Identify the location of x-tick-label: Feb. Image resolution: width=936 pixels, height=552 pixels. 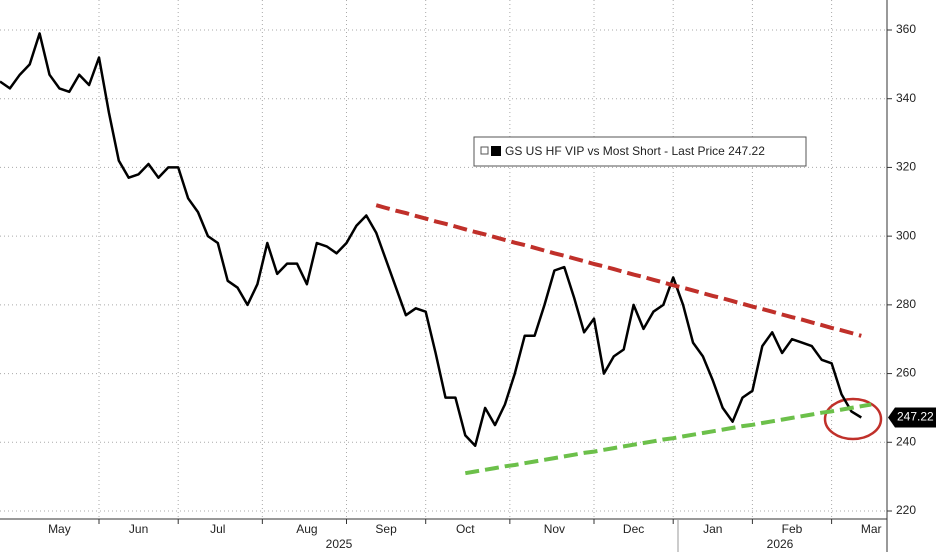
(792, 529).